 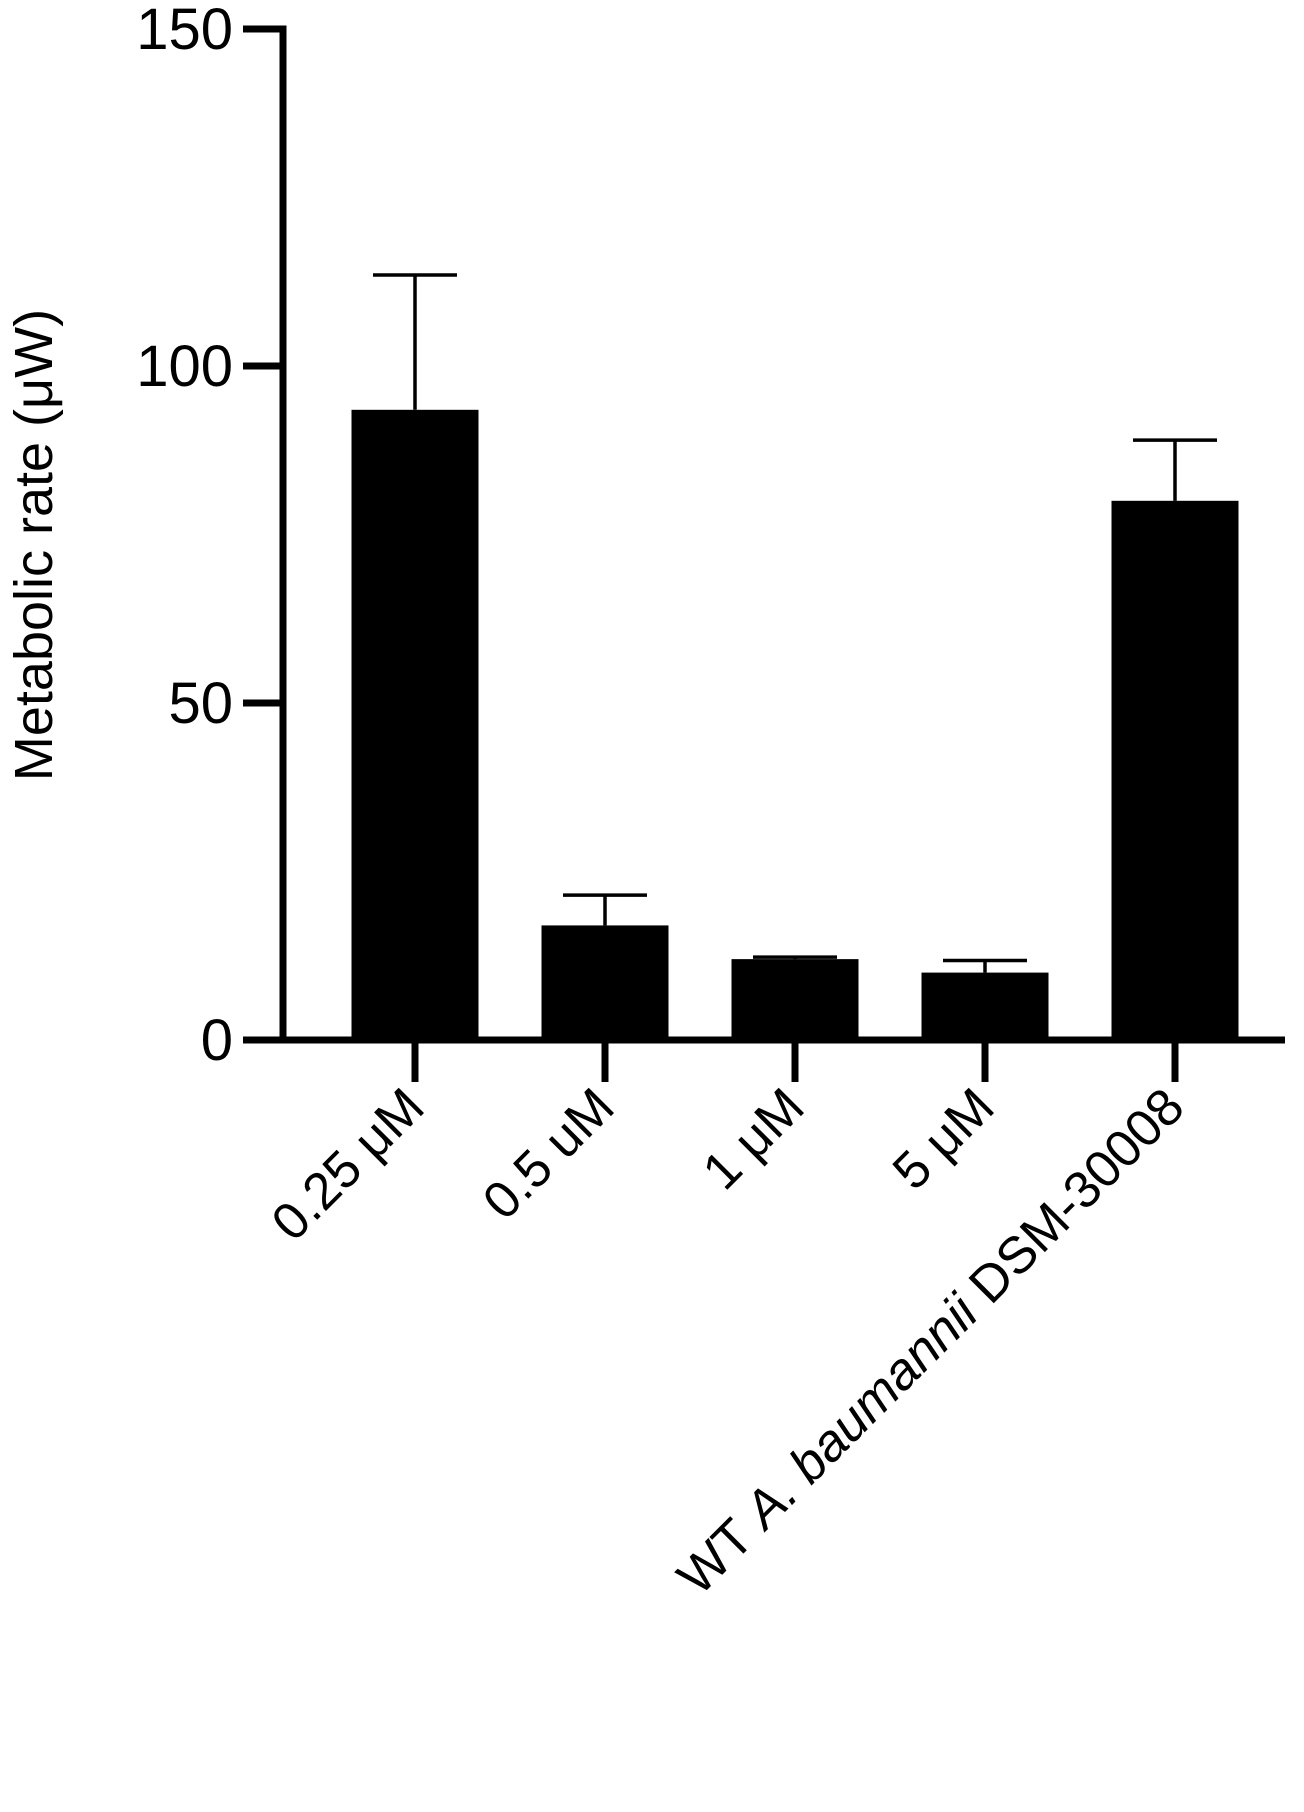 I want to click on x-tick-label-part: 0.25 μM, so click(x=348, y=1164).